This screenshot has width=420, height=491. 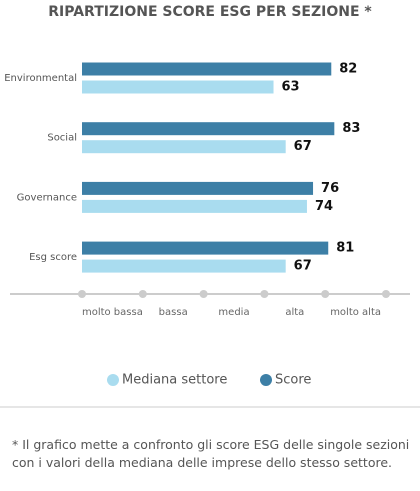 I want to click on category-label: Social, so click(x=62, y=138).